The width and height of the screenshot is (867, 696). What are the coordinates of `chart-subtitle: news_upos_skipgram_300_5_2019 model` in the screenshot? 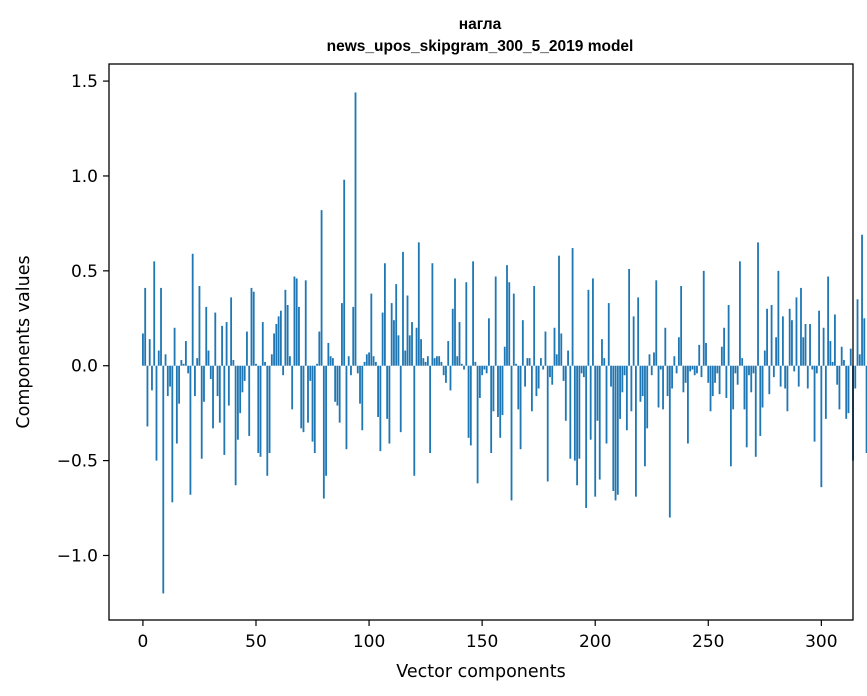 It's located at (480, 46).